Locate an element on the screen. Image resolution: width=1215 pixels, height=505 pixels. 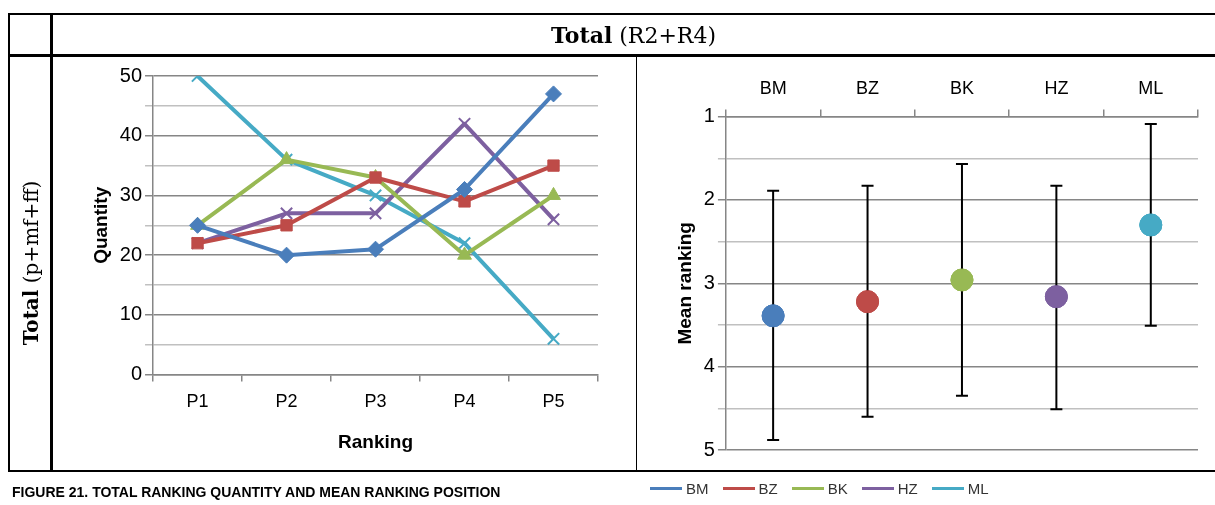
x-tick-label: BM is located at coordinates (773, 87).